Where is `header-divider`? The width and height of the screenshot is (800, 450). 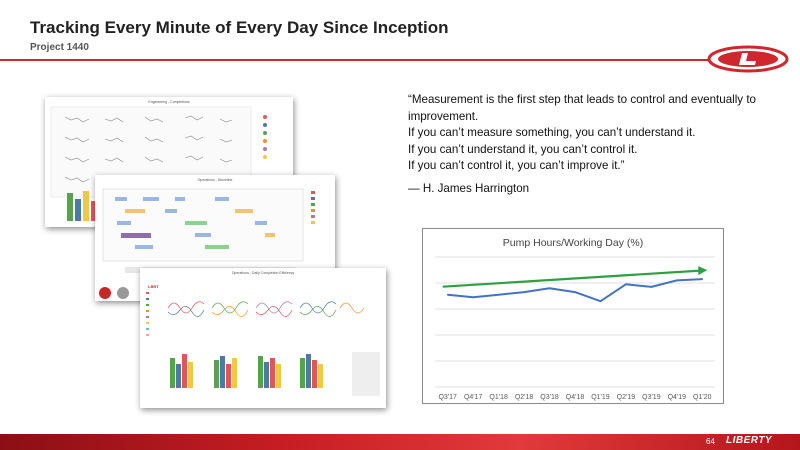 header-divider is located at coordinates (360, 60).